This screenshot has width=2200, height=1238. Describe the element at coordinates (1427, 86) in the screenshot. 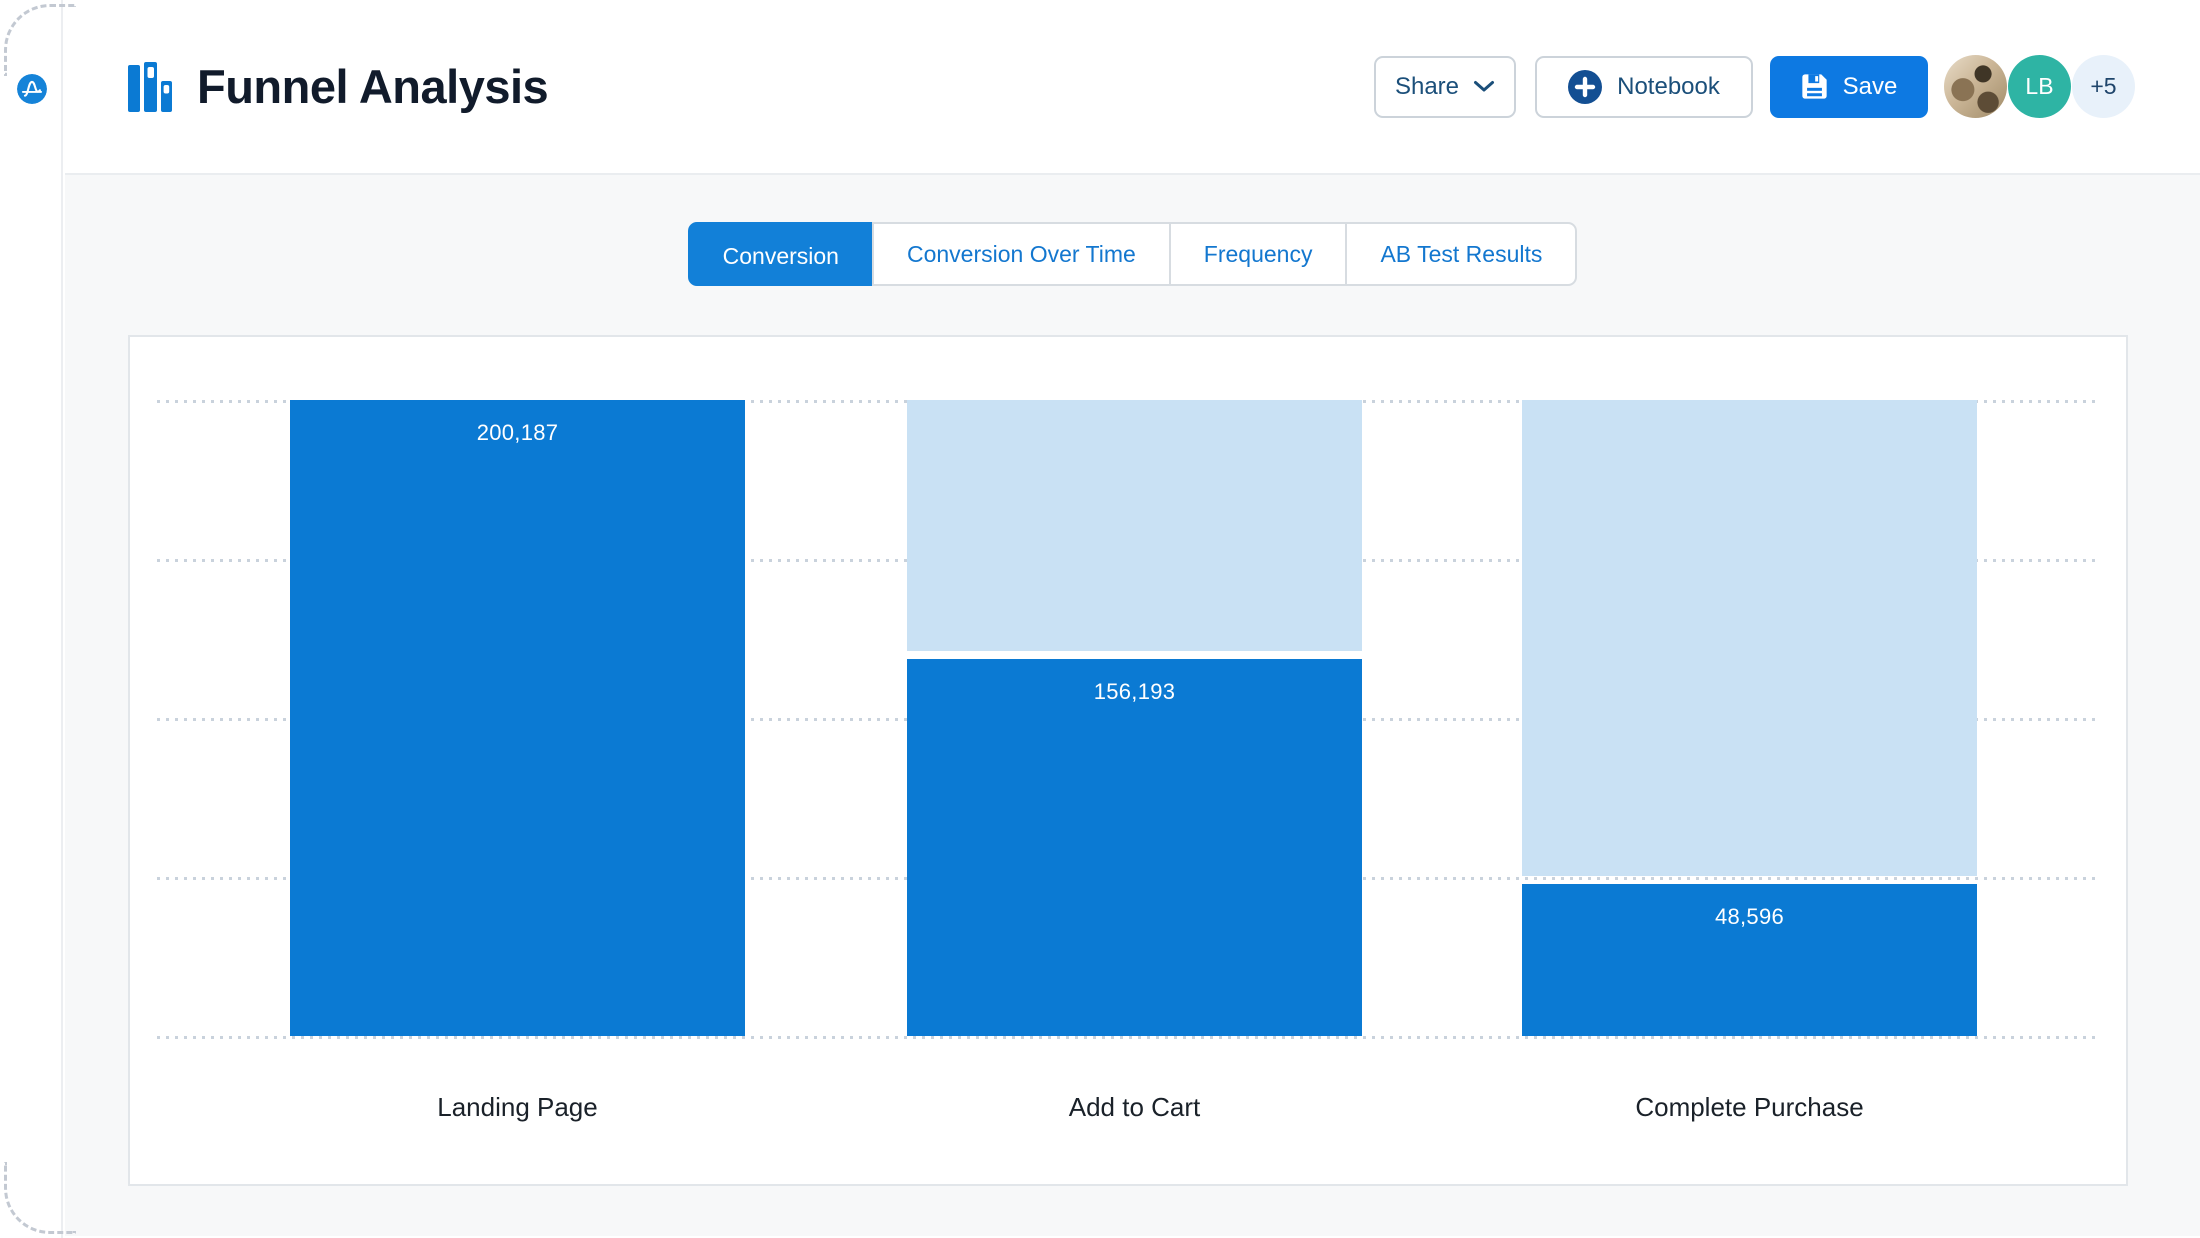

I see `share-button-label: Share` at that location.